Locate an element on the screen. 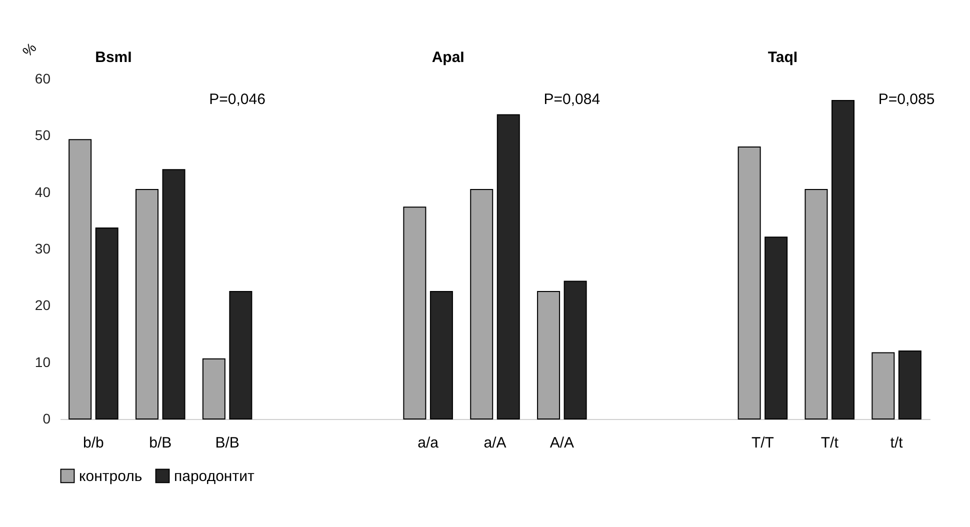  text: ApaI is located at coordinates (448, 57).